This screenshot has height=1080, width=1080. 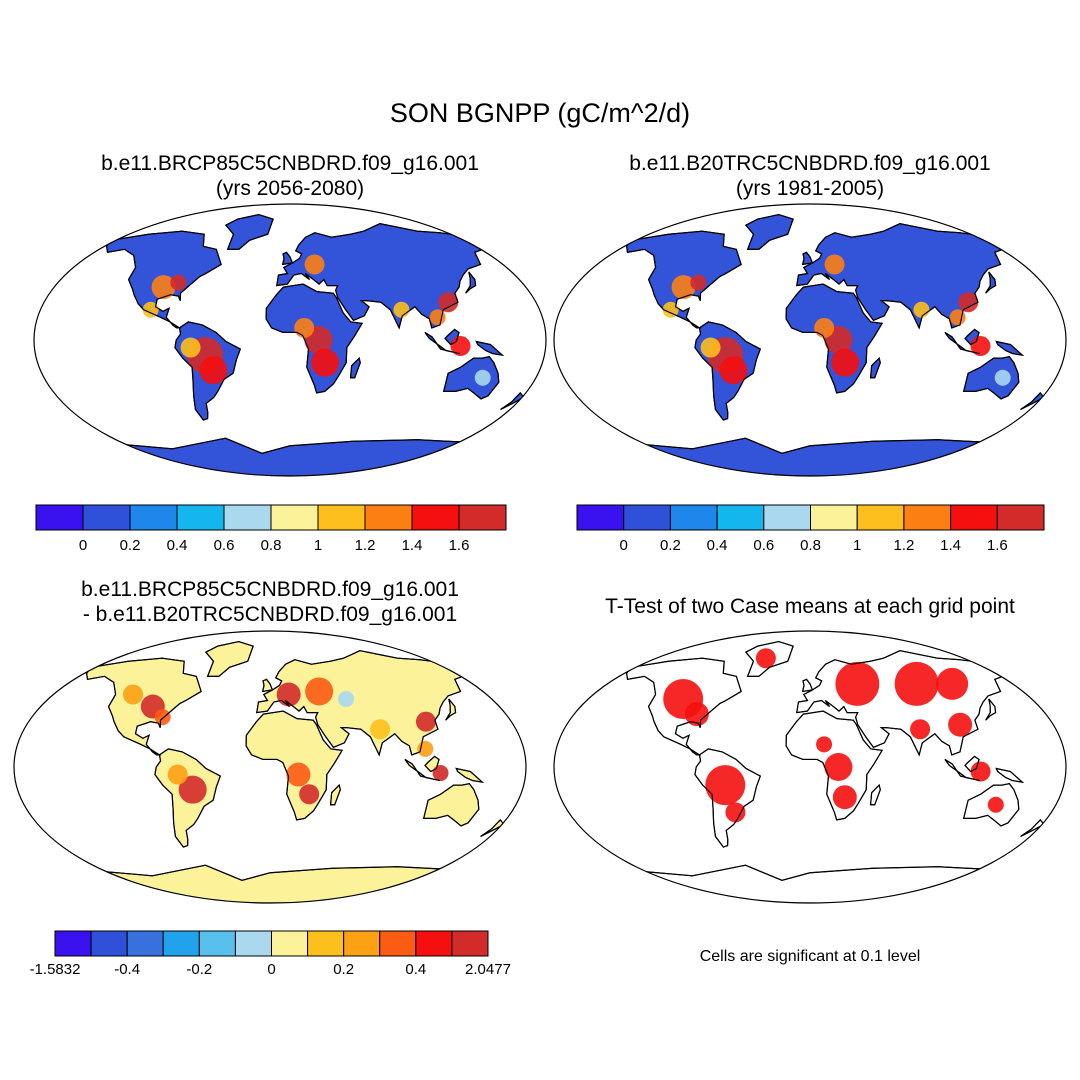 What do you see at coordinates (270, 767) in the screenshot?
I see `map-diff` at bounding box center [270, 767].